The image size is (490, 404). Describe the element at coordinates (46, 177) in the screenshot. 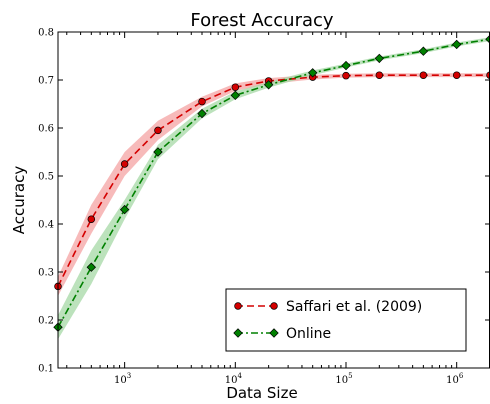

I see `y-tick-label: 0.5` at that location.